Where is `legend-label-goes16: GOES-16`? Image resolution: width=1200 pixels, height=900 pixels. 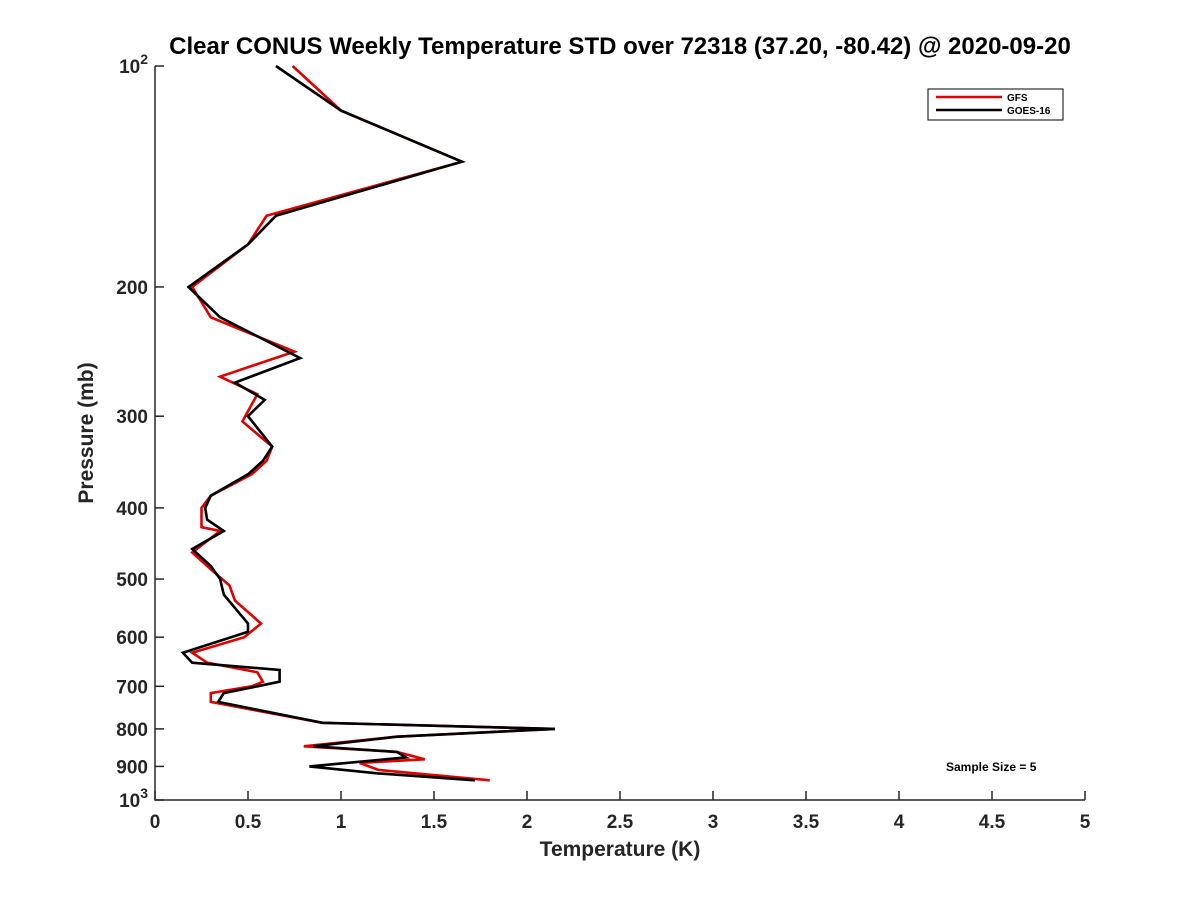
legend-label-goes16: GOES-16 is located at coordinates (1029, 111).